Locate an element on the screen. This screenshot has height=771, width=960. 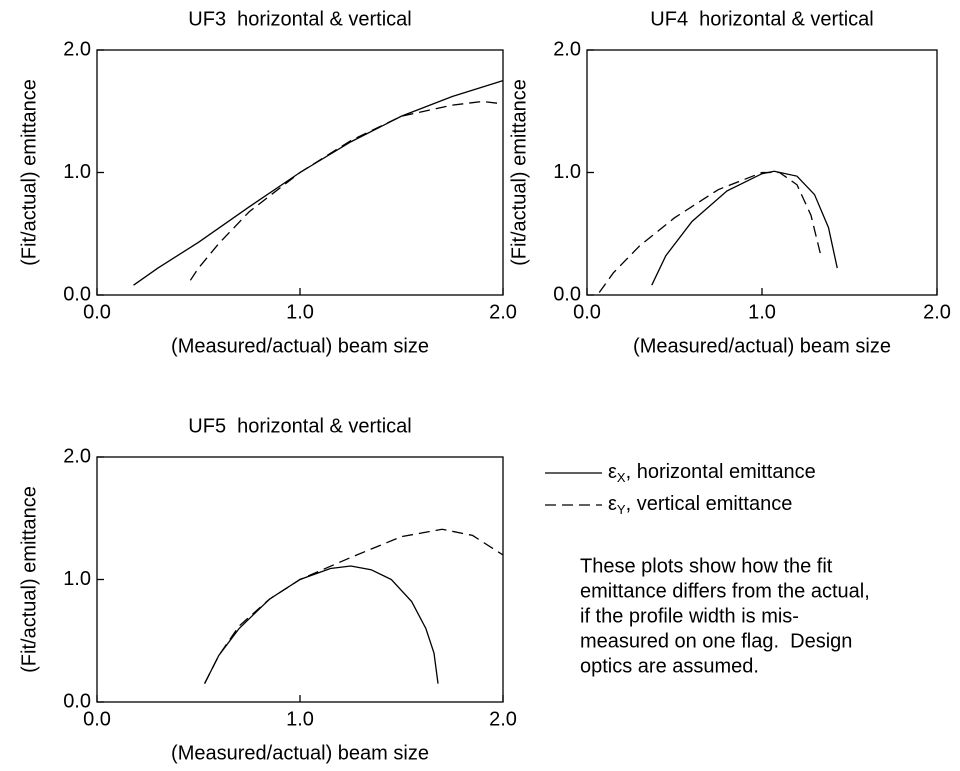
chart-title: UF5 horizontal & vertical is located at coordinates (299, 426).